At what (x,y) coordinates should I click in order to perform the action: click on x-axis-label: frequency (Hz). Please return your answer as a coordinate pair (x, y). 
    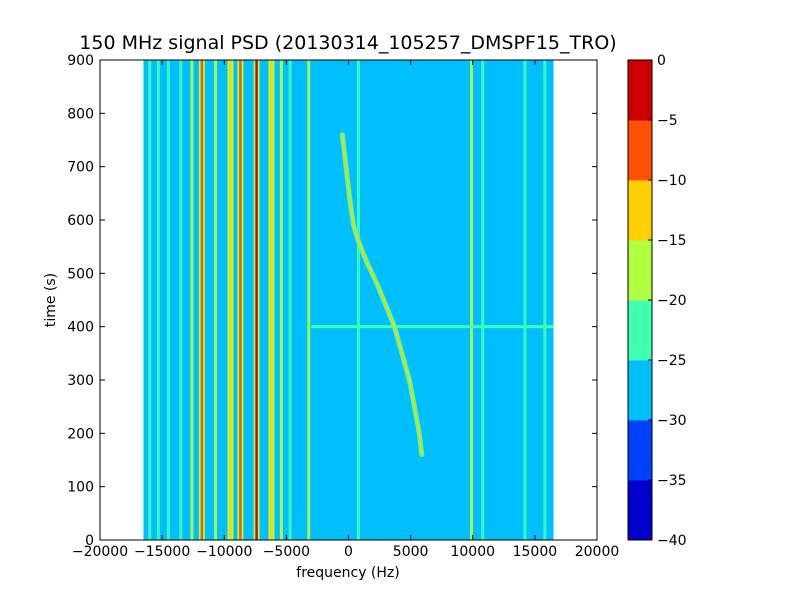
    Looking at the image, I should click on (347, 573).